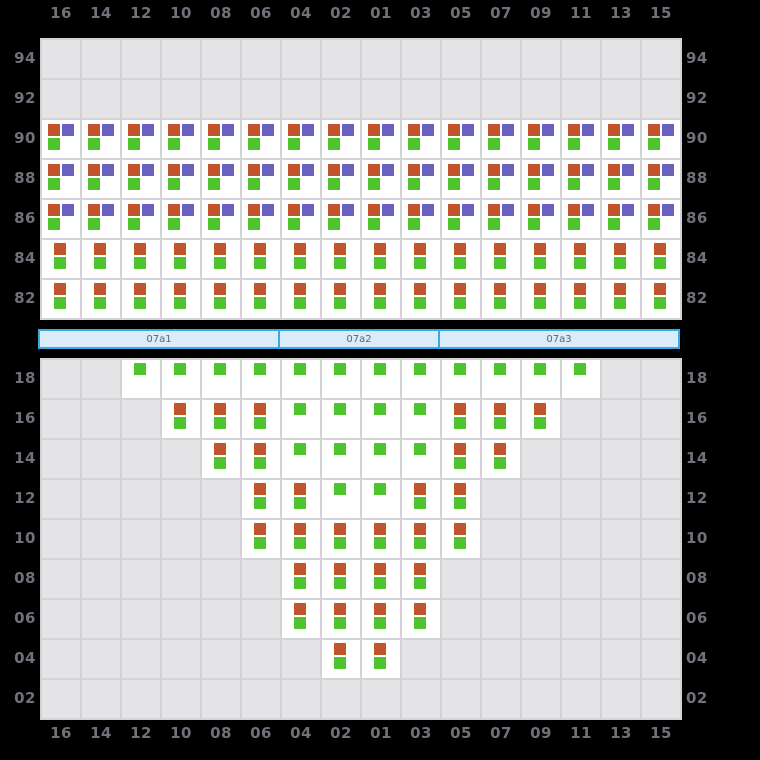 The image size is (760, 760). What do you see at coordinates (359, 339) in the screenshot?
I see `hatch-cover-07a2: 07a2` at bounding box center [359, 339].